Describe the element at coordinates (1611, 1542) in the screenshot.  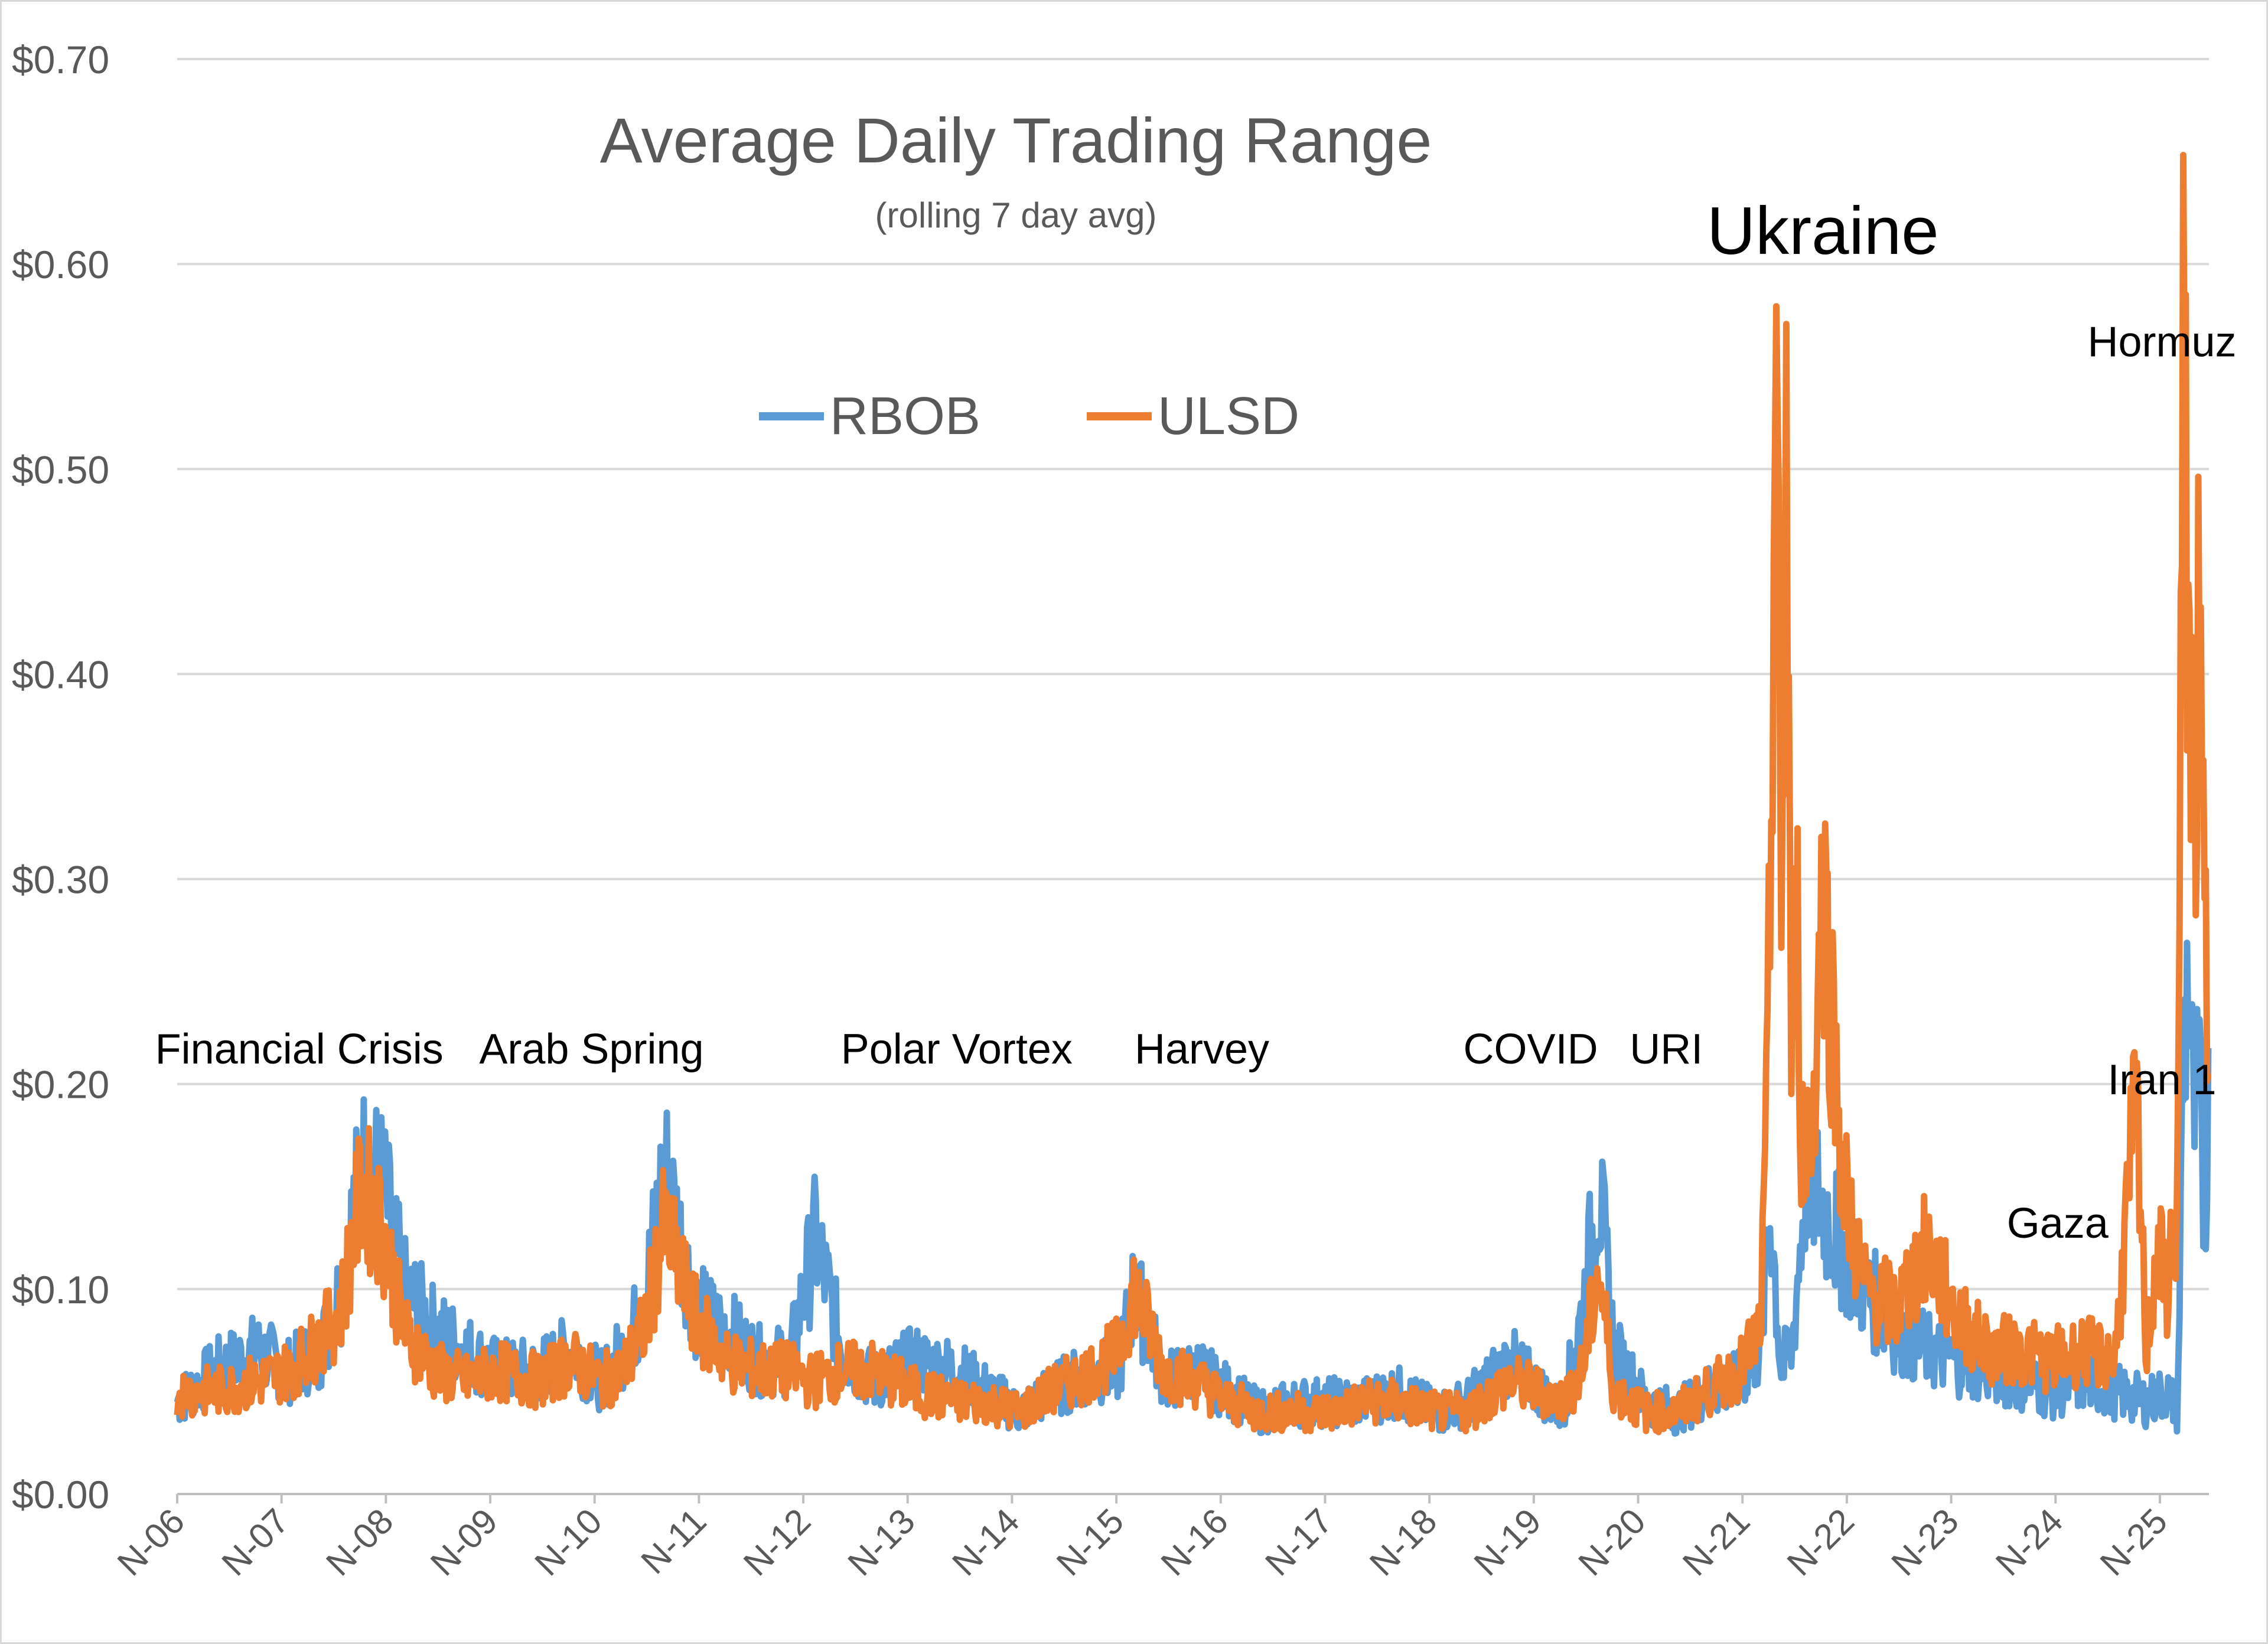
I see `x-tick-label: N-20` at that location.